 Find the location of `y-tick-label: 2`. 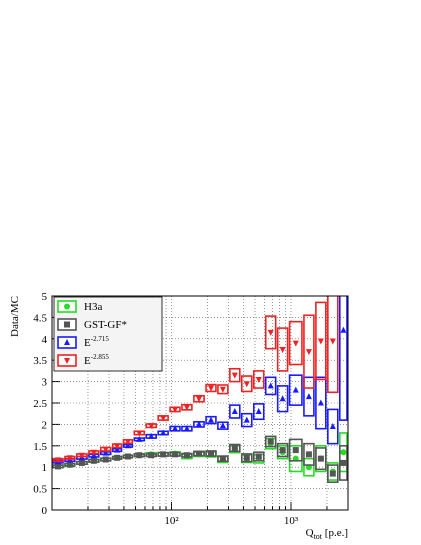

y-tick-label: 2 is located at coordinates (45, 425).